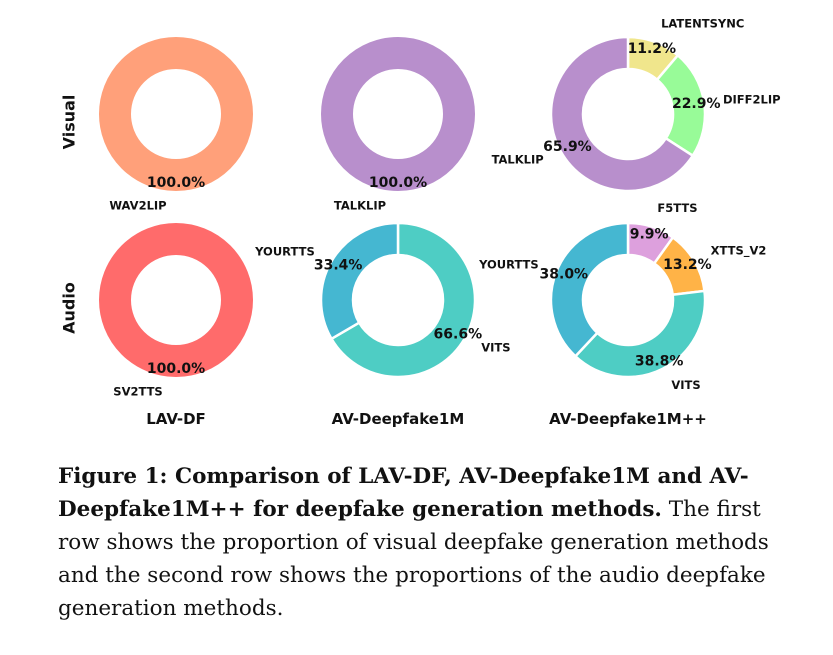 This screenshot has height=655, width=833. I want to click on column-title-av-deepfake1m-plus: AV-Deepfake1M++, so click(628, 419).